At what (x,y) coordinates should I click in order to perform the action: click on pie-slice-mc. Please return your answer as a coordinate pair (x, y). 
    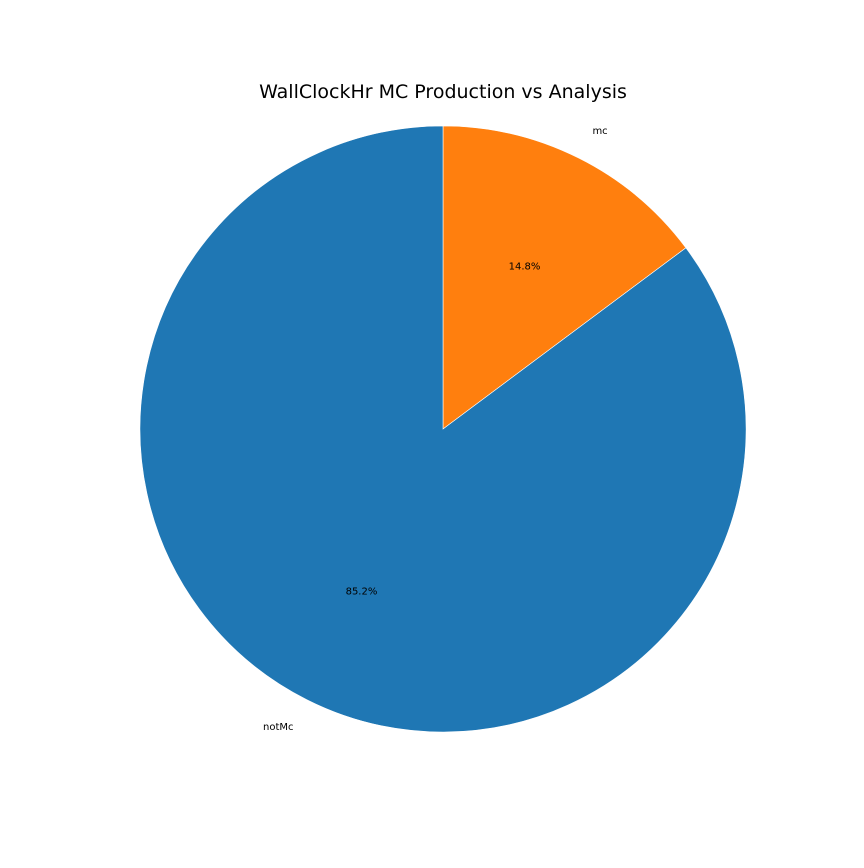
    Looking at the image, I should click on (564, 277).